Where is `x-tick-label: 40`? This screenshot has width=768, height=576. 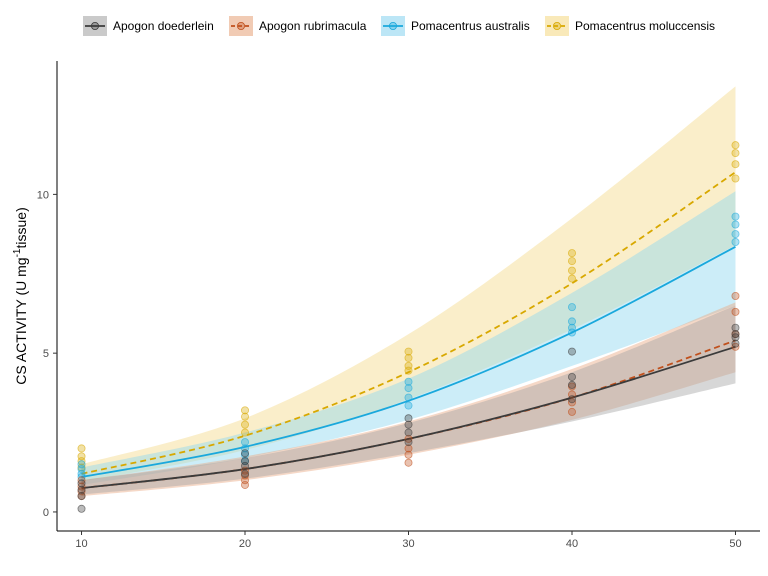
x-tick-label: 40 is located at coordinates (572, 544).